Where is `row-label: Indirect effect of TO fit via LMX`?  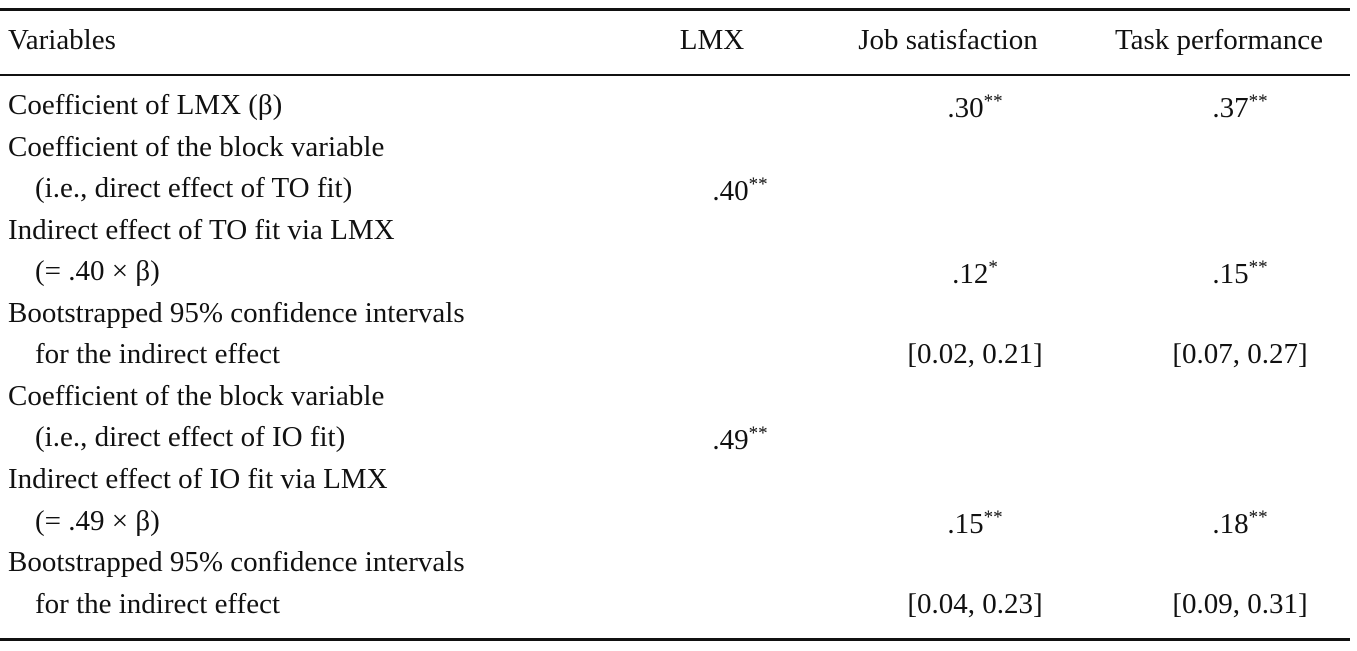 row-label: Indirect effect of TO fit via LMX is located at coordinates (201, 229).